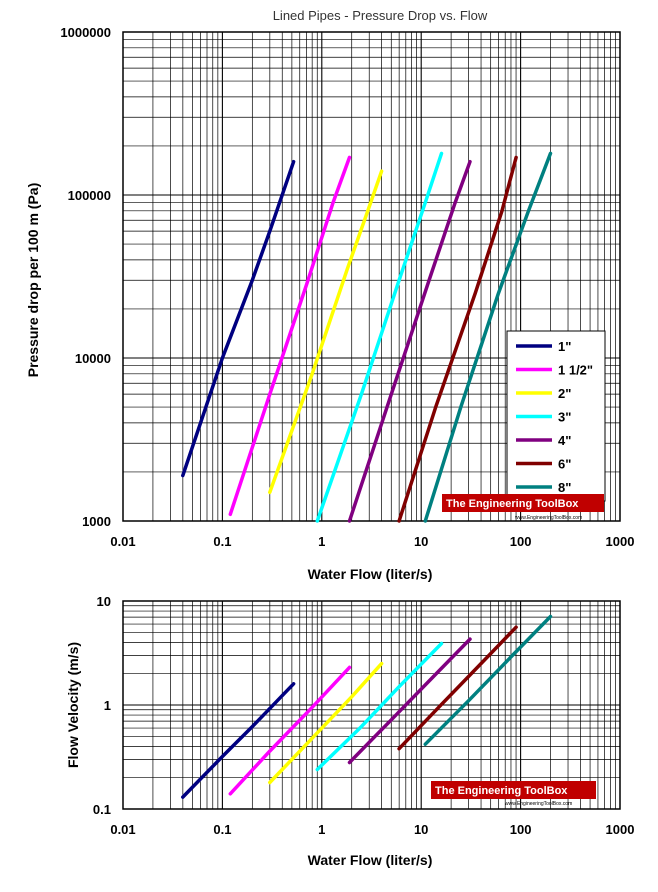 This screenshot has width=658, height=892. I want to click on y-tick-label: 1000000, so click(85, 32).